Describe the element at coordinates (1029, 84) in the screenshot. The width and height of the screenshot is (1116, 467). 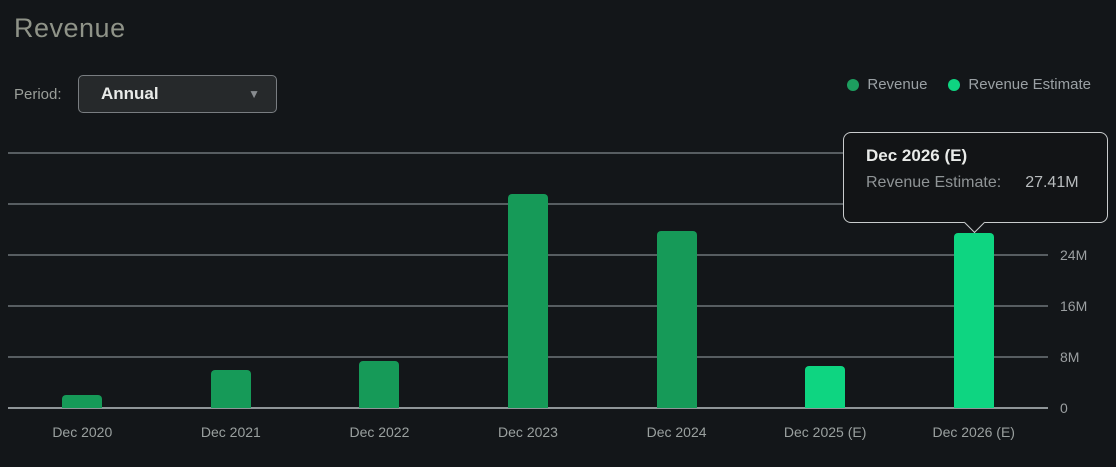
I see `legend-item-label: Revenue Estimate` at that location.